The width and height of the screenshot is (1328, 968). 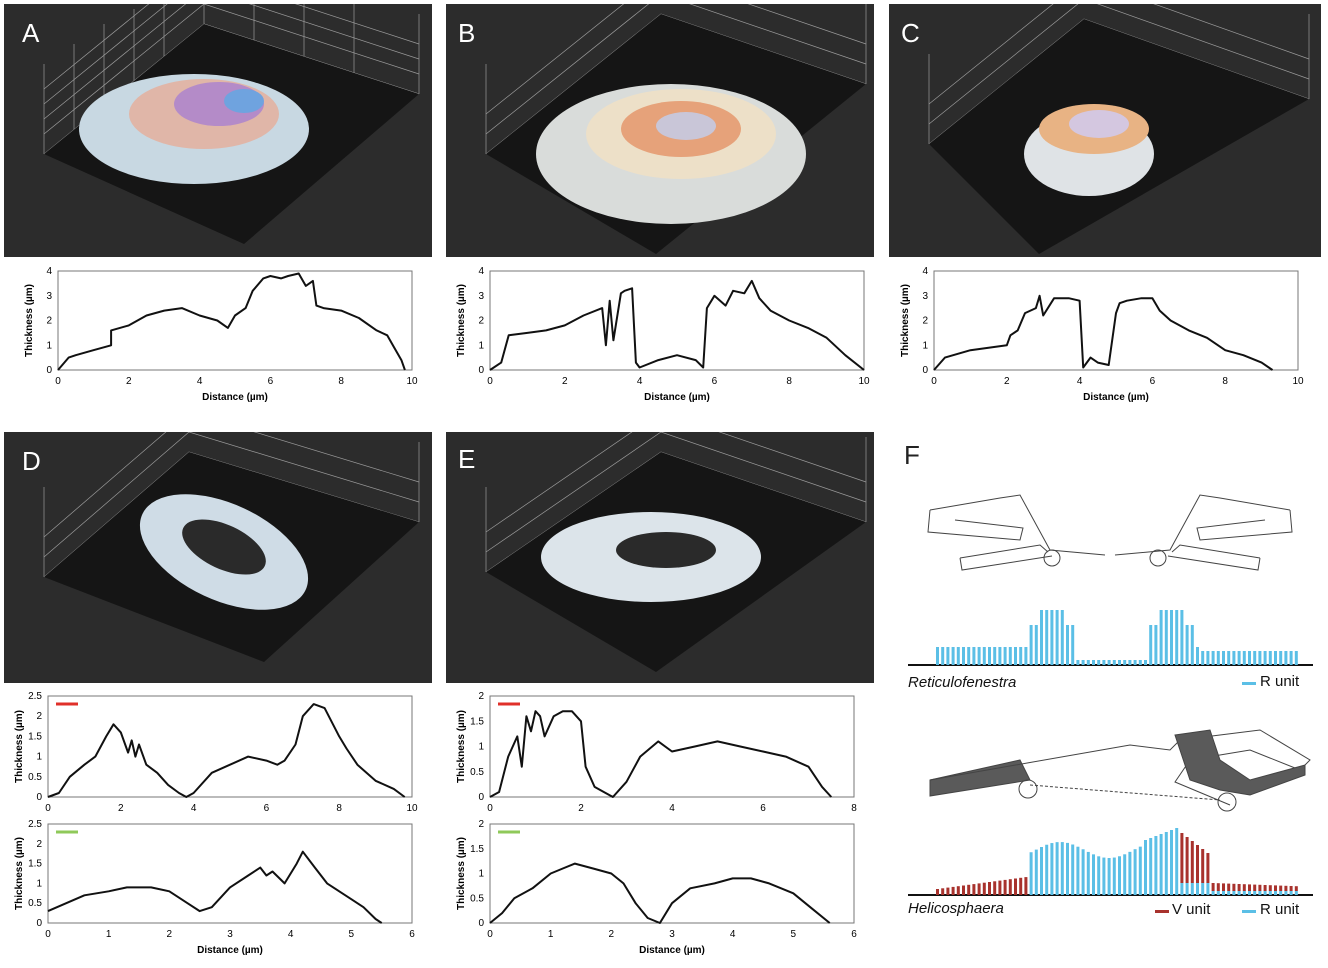 What do you see at coordinates (662, 752) in the screenshot?
I see `chart-e-red: 0 2 4 6 8 0 0.5 1 1.5 2 Thickness (µm)` at bounding box center [662, 752].